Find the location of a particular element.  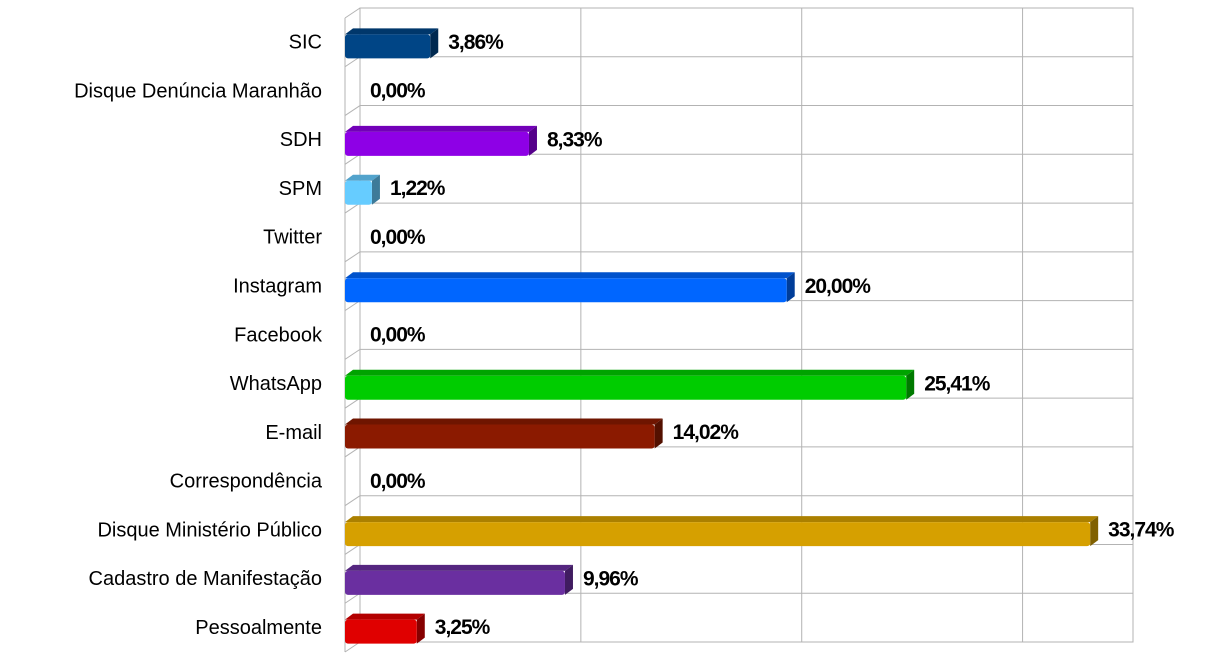

y-tick-label: Disque Ministério Público is located at coordinates (209, 530).